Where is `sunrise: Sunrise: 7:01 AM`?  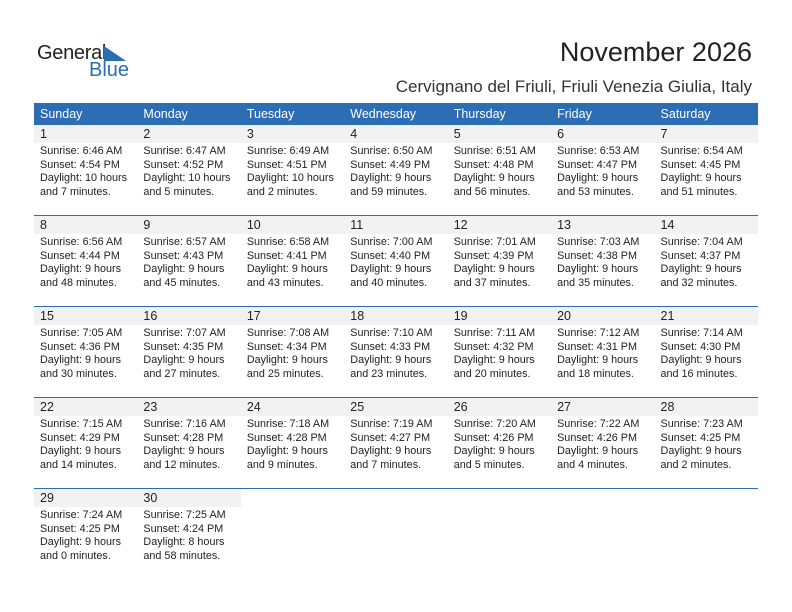 sunrise: Sunrise: 7:01 AM is located at coordinates (494, 242).